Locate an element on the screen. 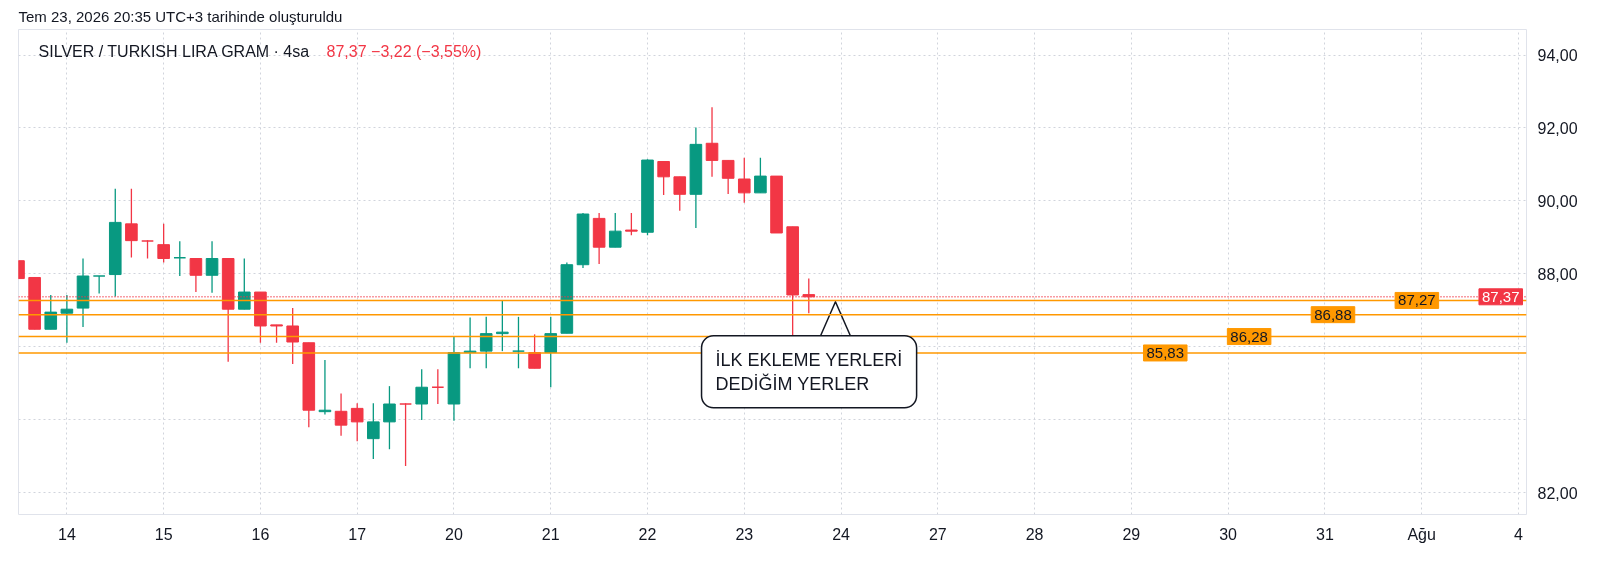 This screenshot has height=573, width=1600. text: 87,37 −3,22 (−3,55%) is located at coordinates (404, 51).